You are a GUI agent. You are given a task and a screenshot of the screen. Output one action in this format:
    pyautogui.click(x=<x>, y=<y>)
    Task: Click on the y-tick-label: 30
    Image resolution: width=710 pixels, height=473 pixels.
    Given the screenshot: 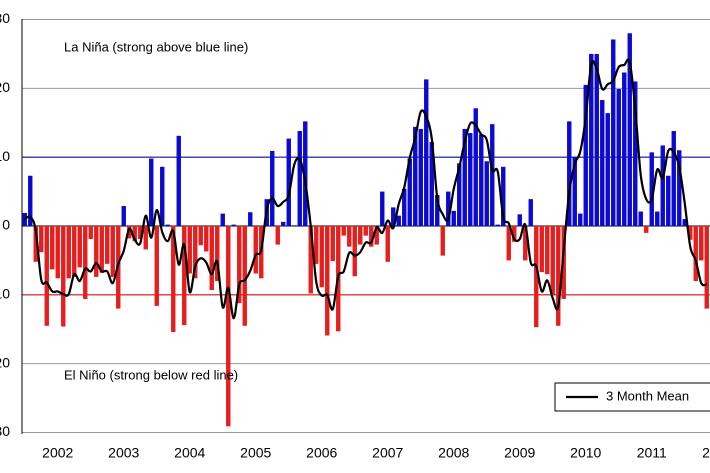 What is the action you would take?
    pyautogui.click(x=5, y=18)
    